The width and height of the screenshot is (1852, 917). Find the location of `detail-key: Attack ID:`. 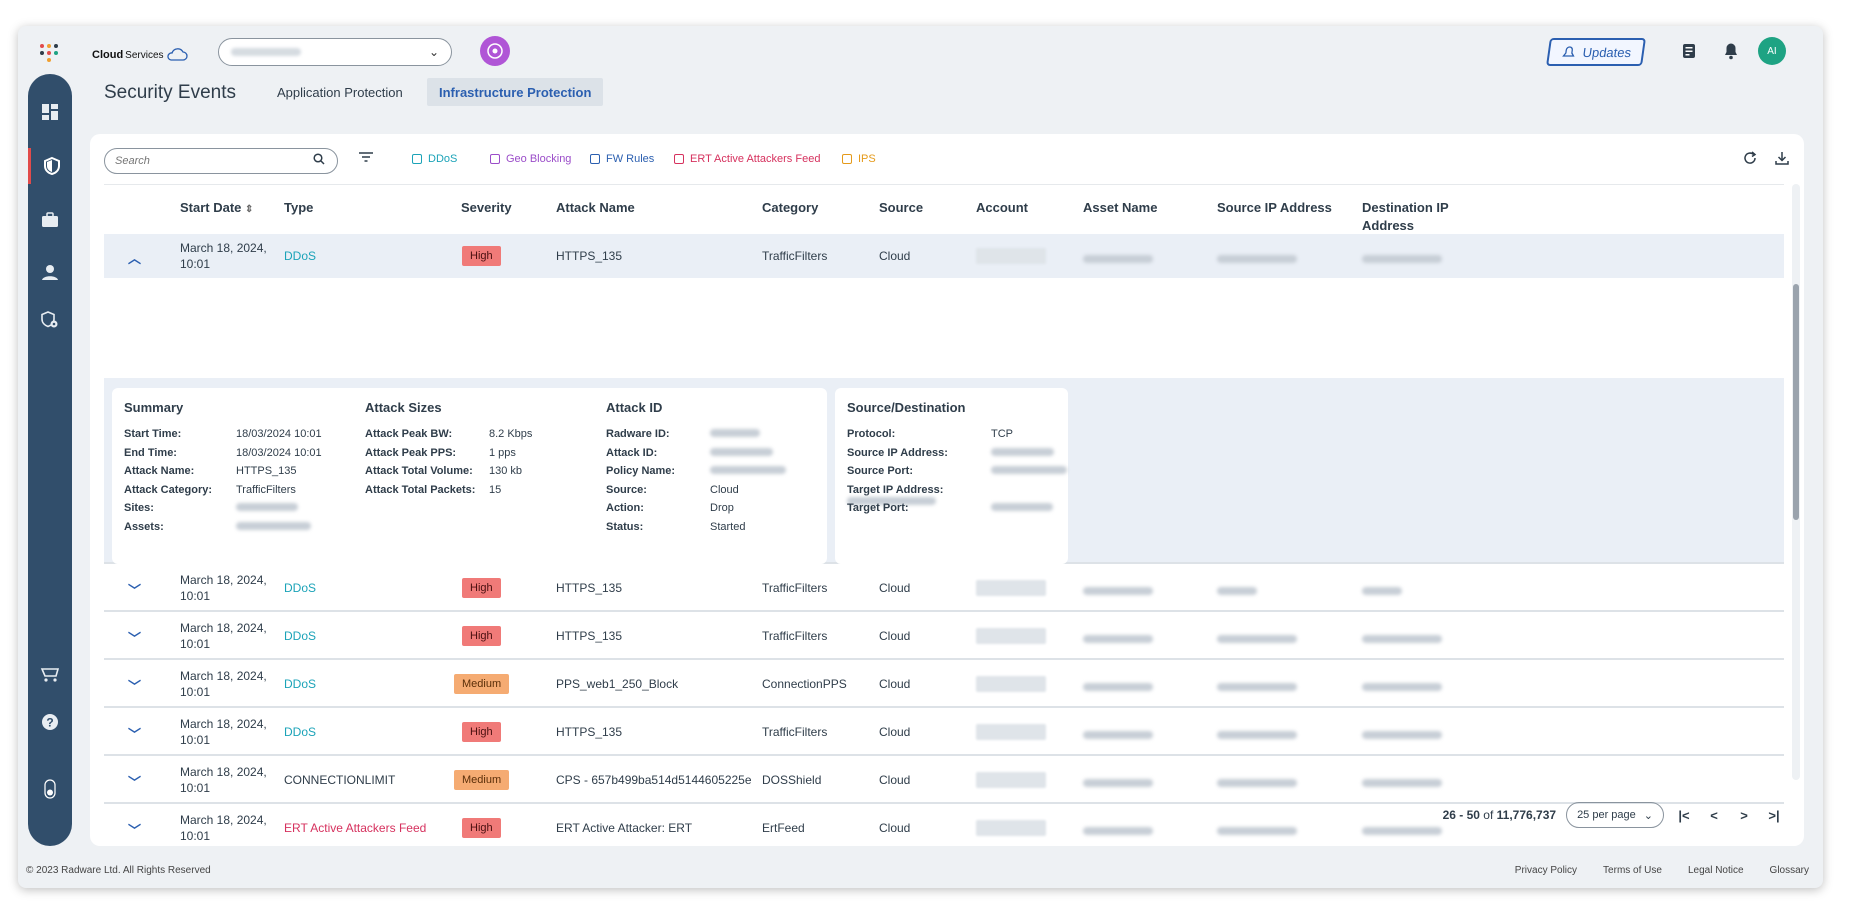

detail-key: Attack ID: is located at coordinates (632, 452).